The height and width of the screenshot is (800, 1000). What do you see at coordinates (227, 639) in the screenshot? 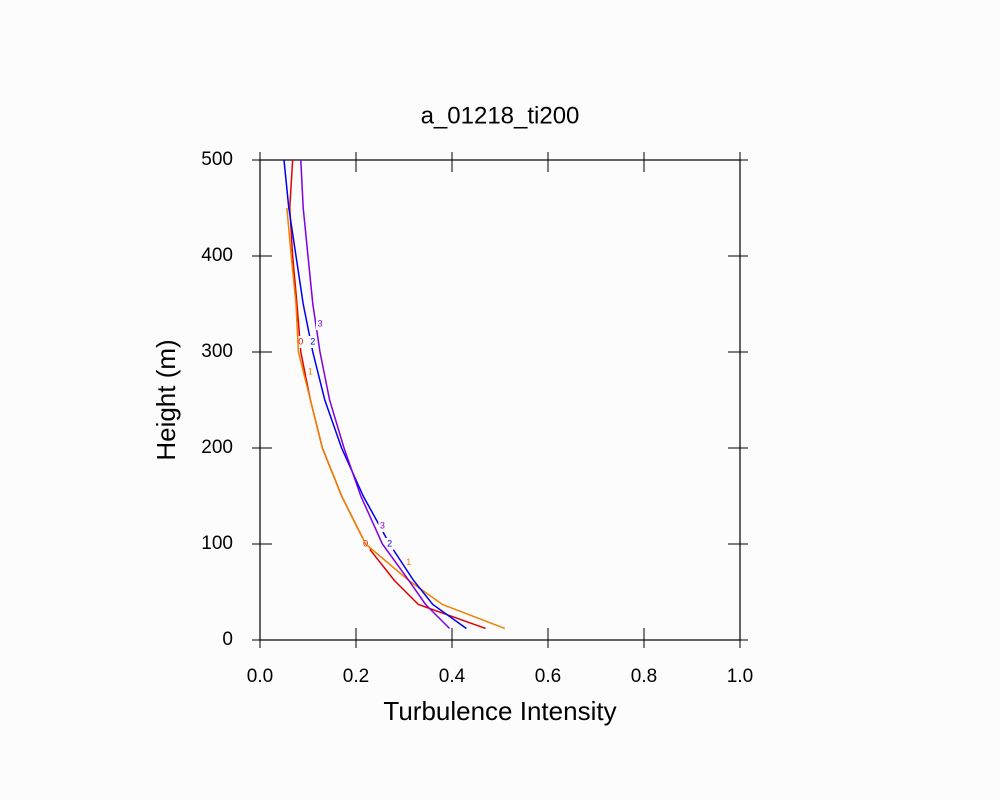
I see `y-tick-label: 0` at bounding box center [227, 639].